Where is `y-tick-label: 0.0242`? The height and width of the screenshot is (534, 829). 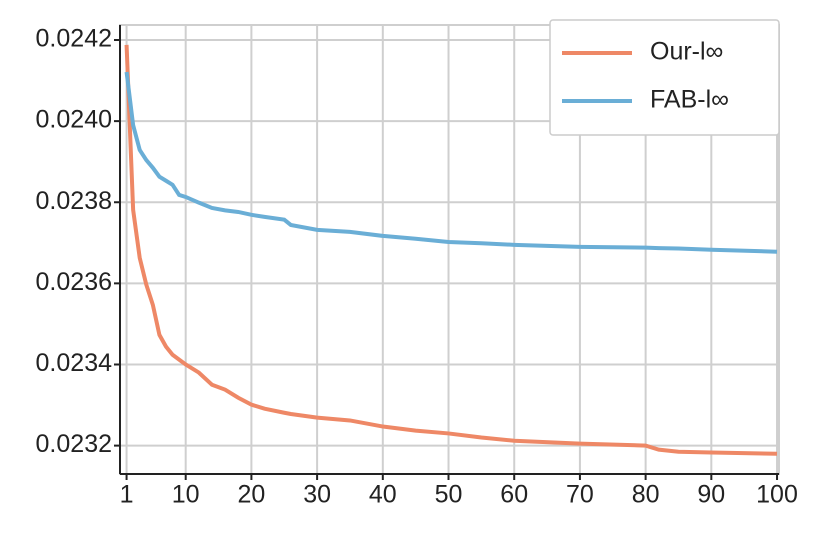
y-tick-label: 0.0242 is located at coordinates (74, 39).